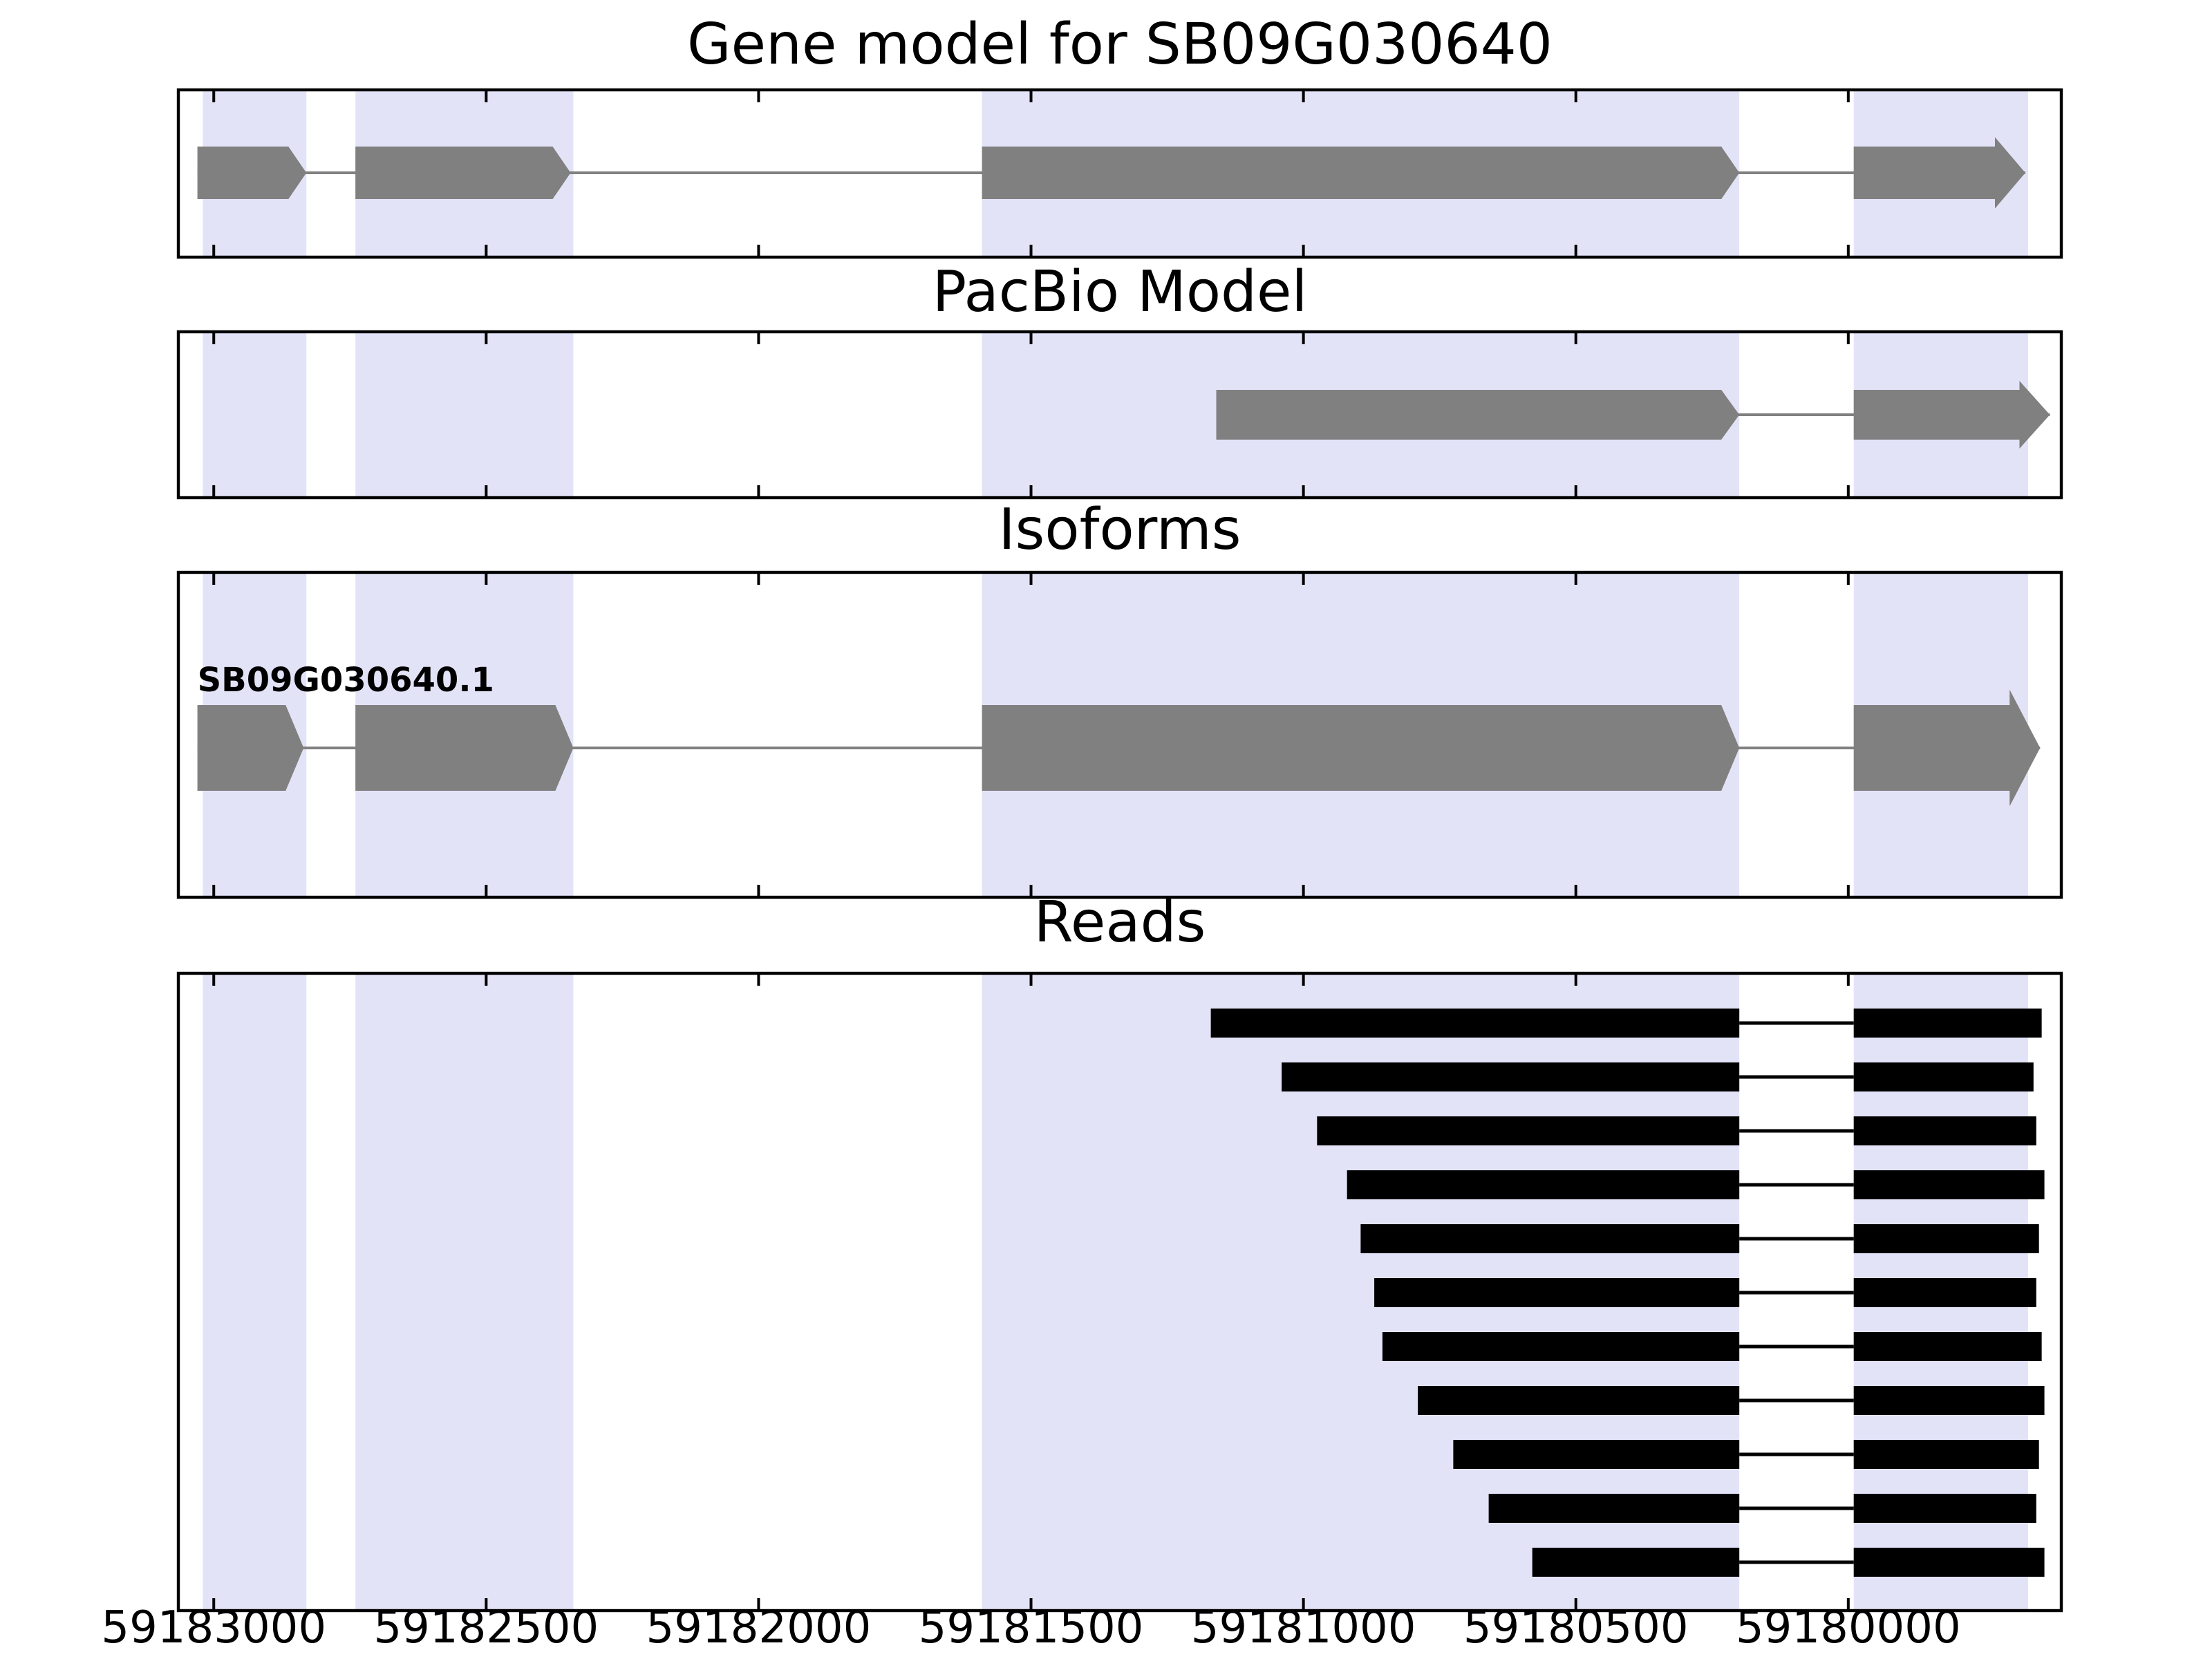  Describe the element at coordinates (1031, 1628) in the screenshot. I see `x-tick-label: 59181500` at that location.